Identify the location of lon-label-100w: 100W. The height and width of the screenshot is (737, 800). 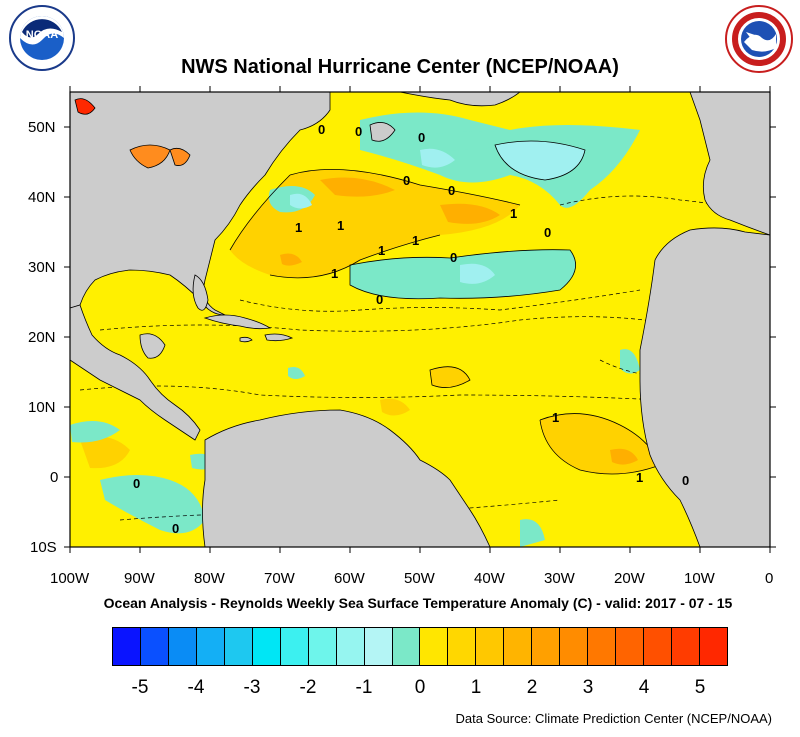
(70, 578).